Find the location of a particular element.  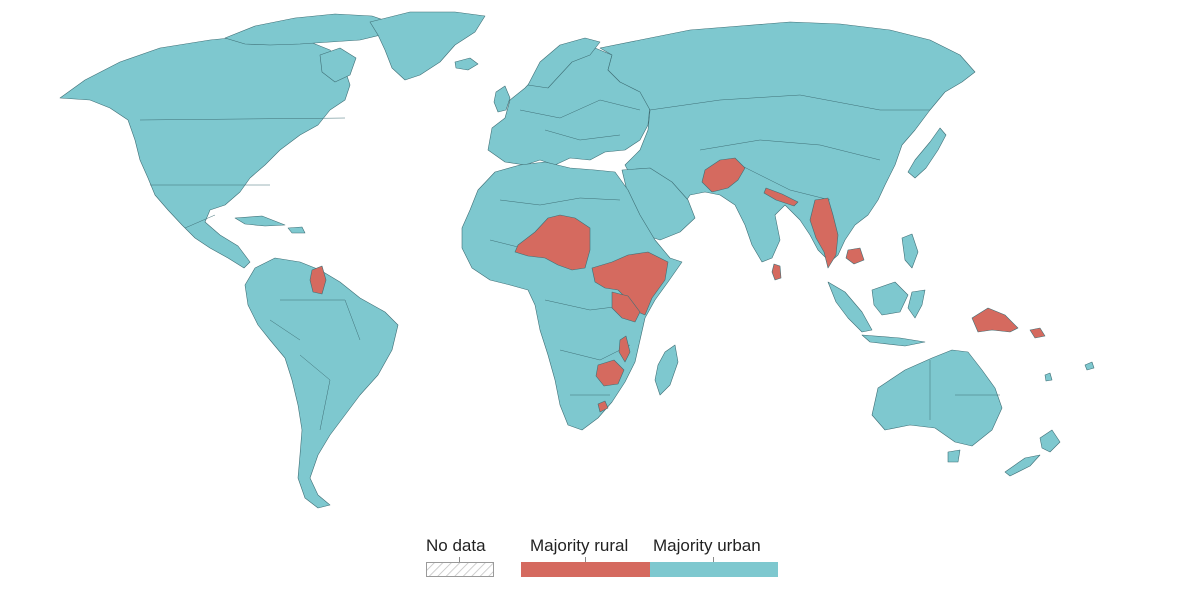

legend-tick-urban is located at coordinates (713, 560).